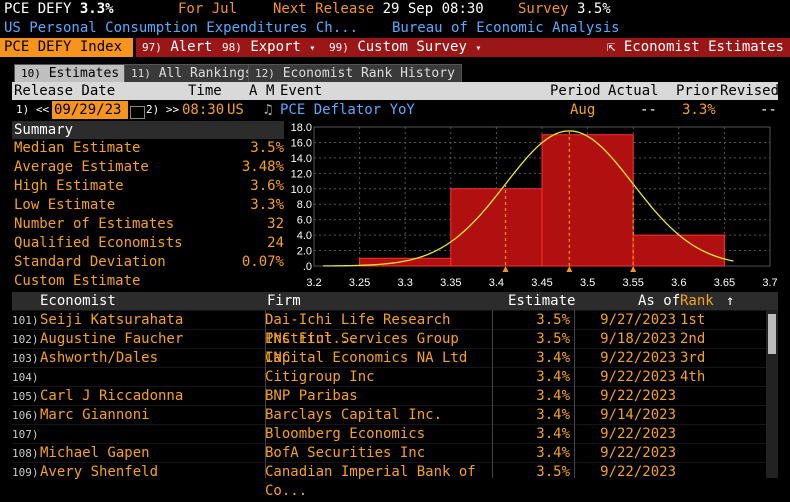 The height and width of the screenshot is (502, 790). I want to click on summary-value: 24, so click(275, 243).